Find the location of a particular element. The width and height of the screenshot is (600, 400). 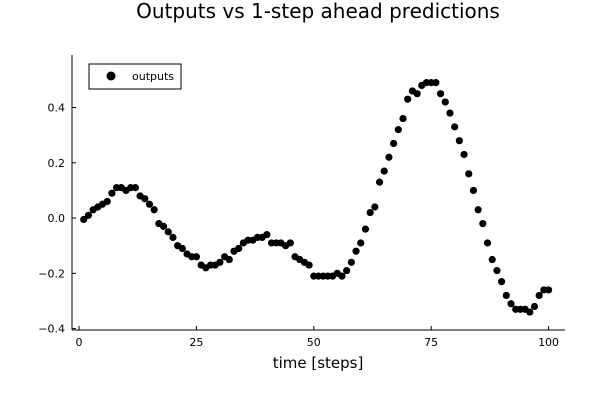

y-tick-label: 0.0 is located at coordinates (57, 218).